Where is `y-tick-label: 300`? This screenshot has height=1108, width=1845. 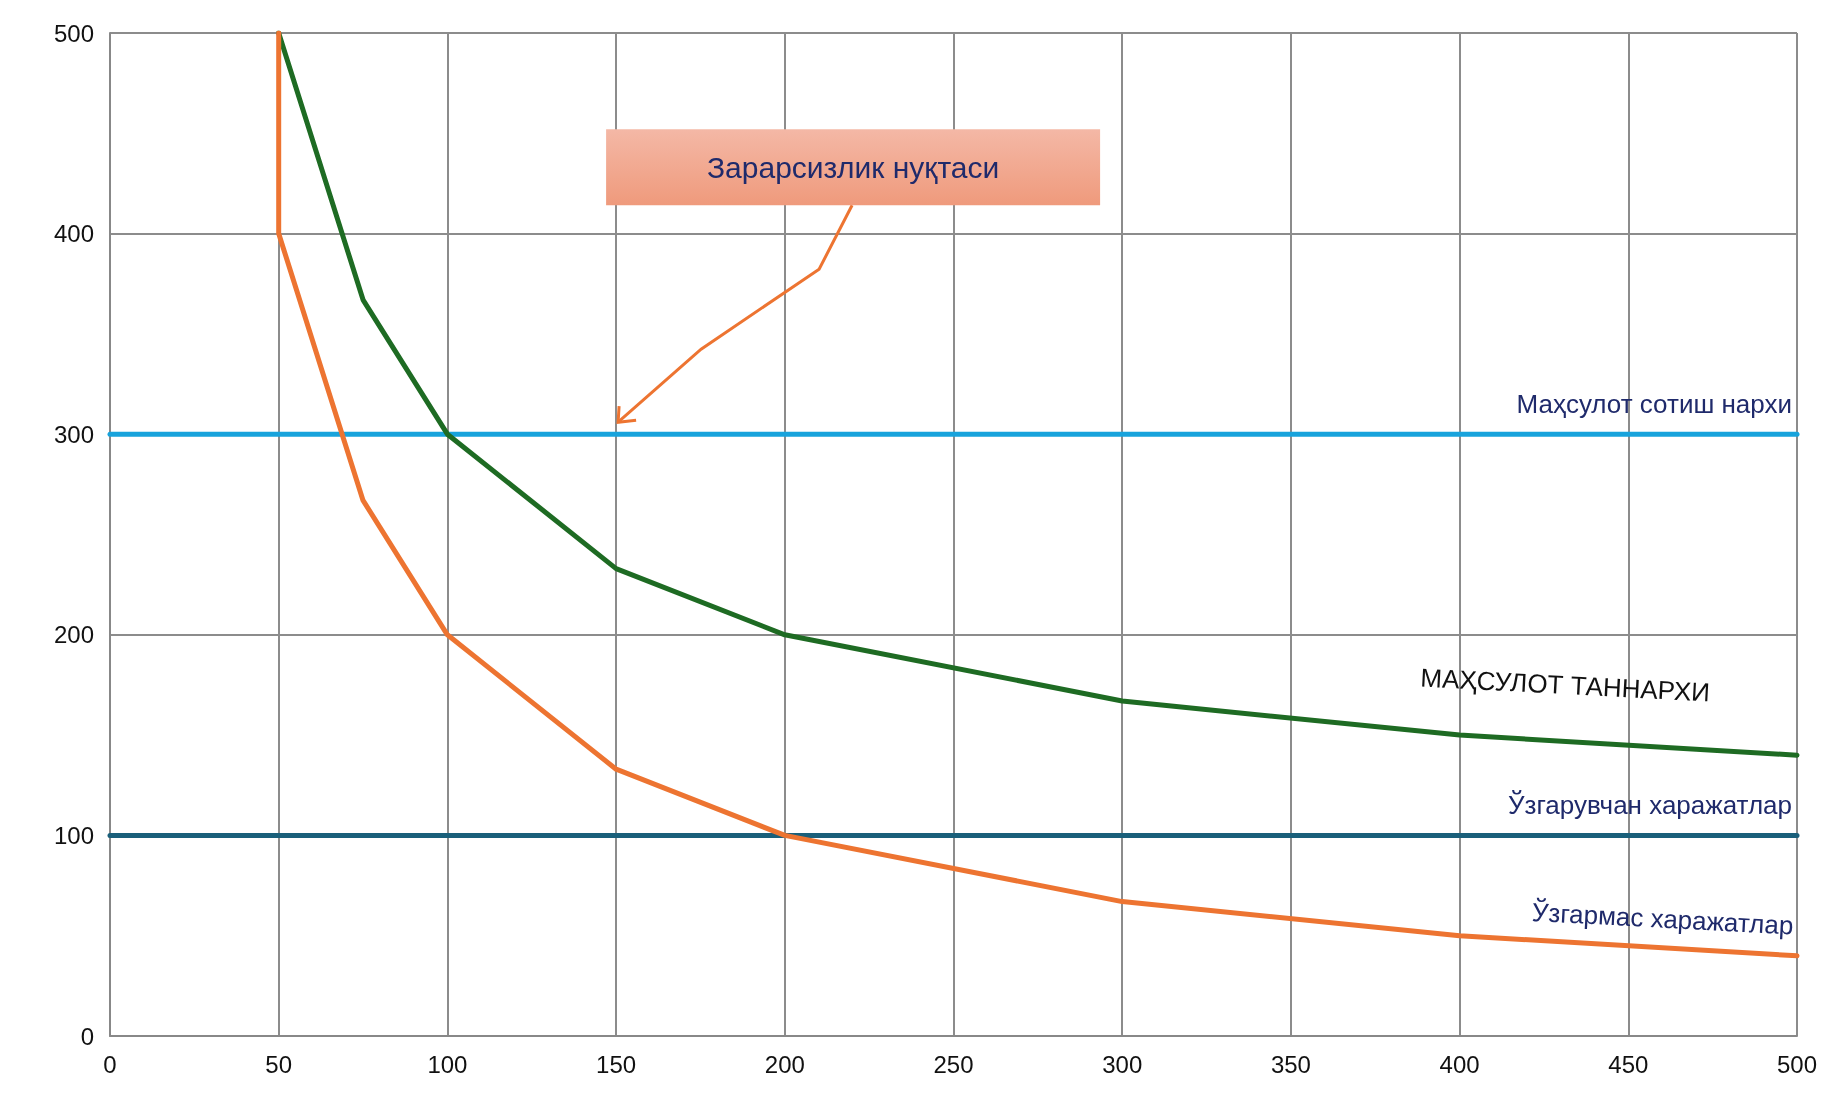 y-tick-label: 300 is located at coordinates (73, 434).